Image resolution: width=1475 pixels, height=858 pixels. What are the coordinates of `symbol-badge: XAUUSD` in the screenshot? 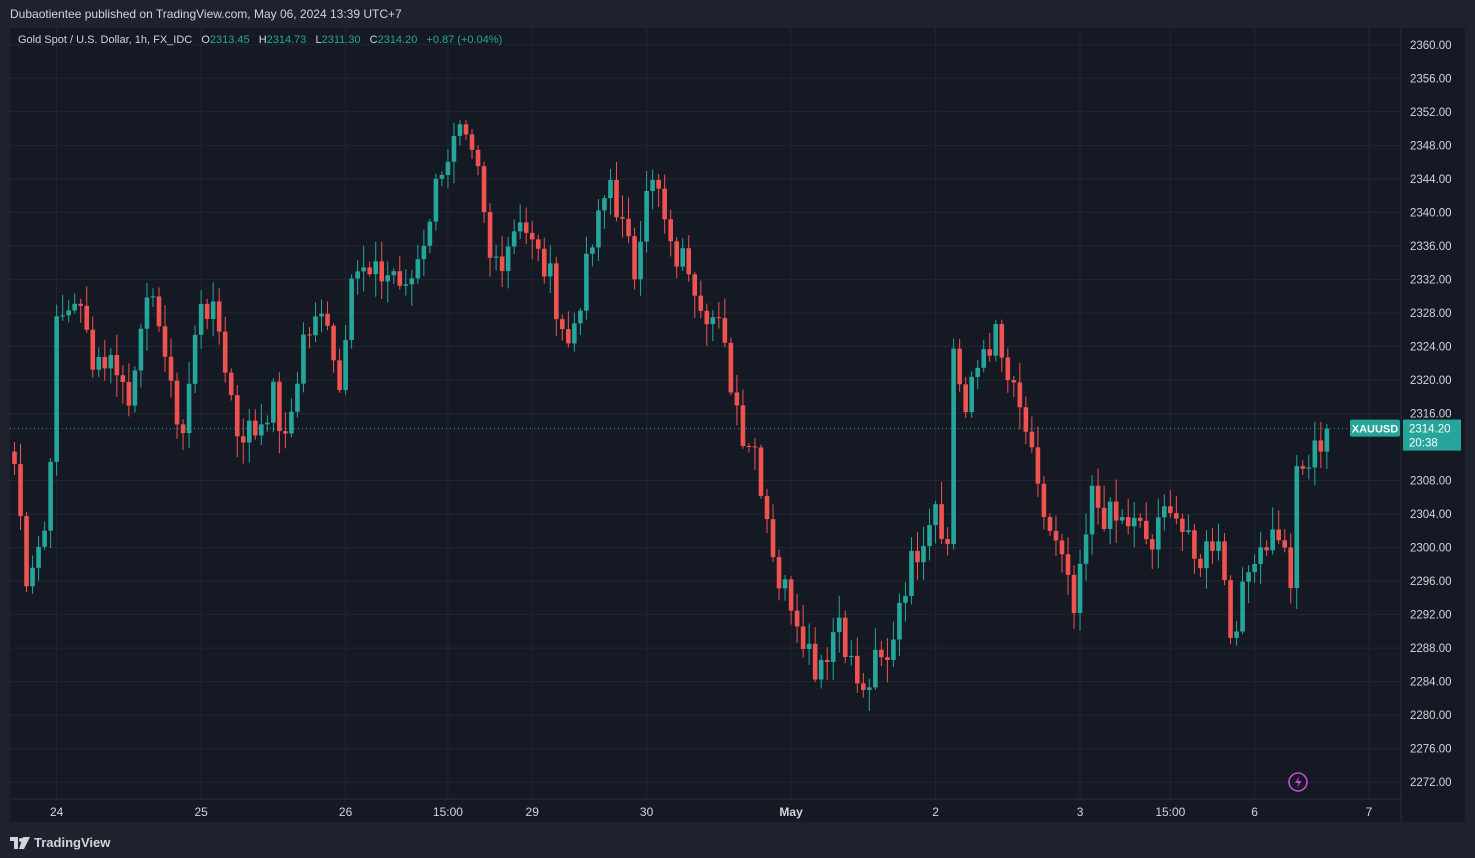 It's located at (1375, 428).